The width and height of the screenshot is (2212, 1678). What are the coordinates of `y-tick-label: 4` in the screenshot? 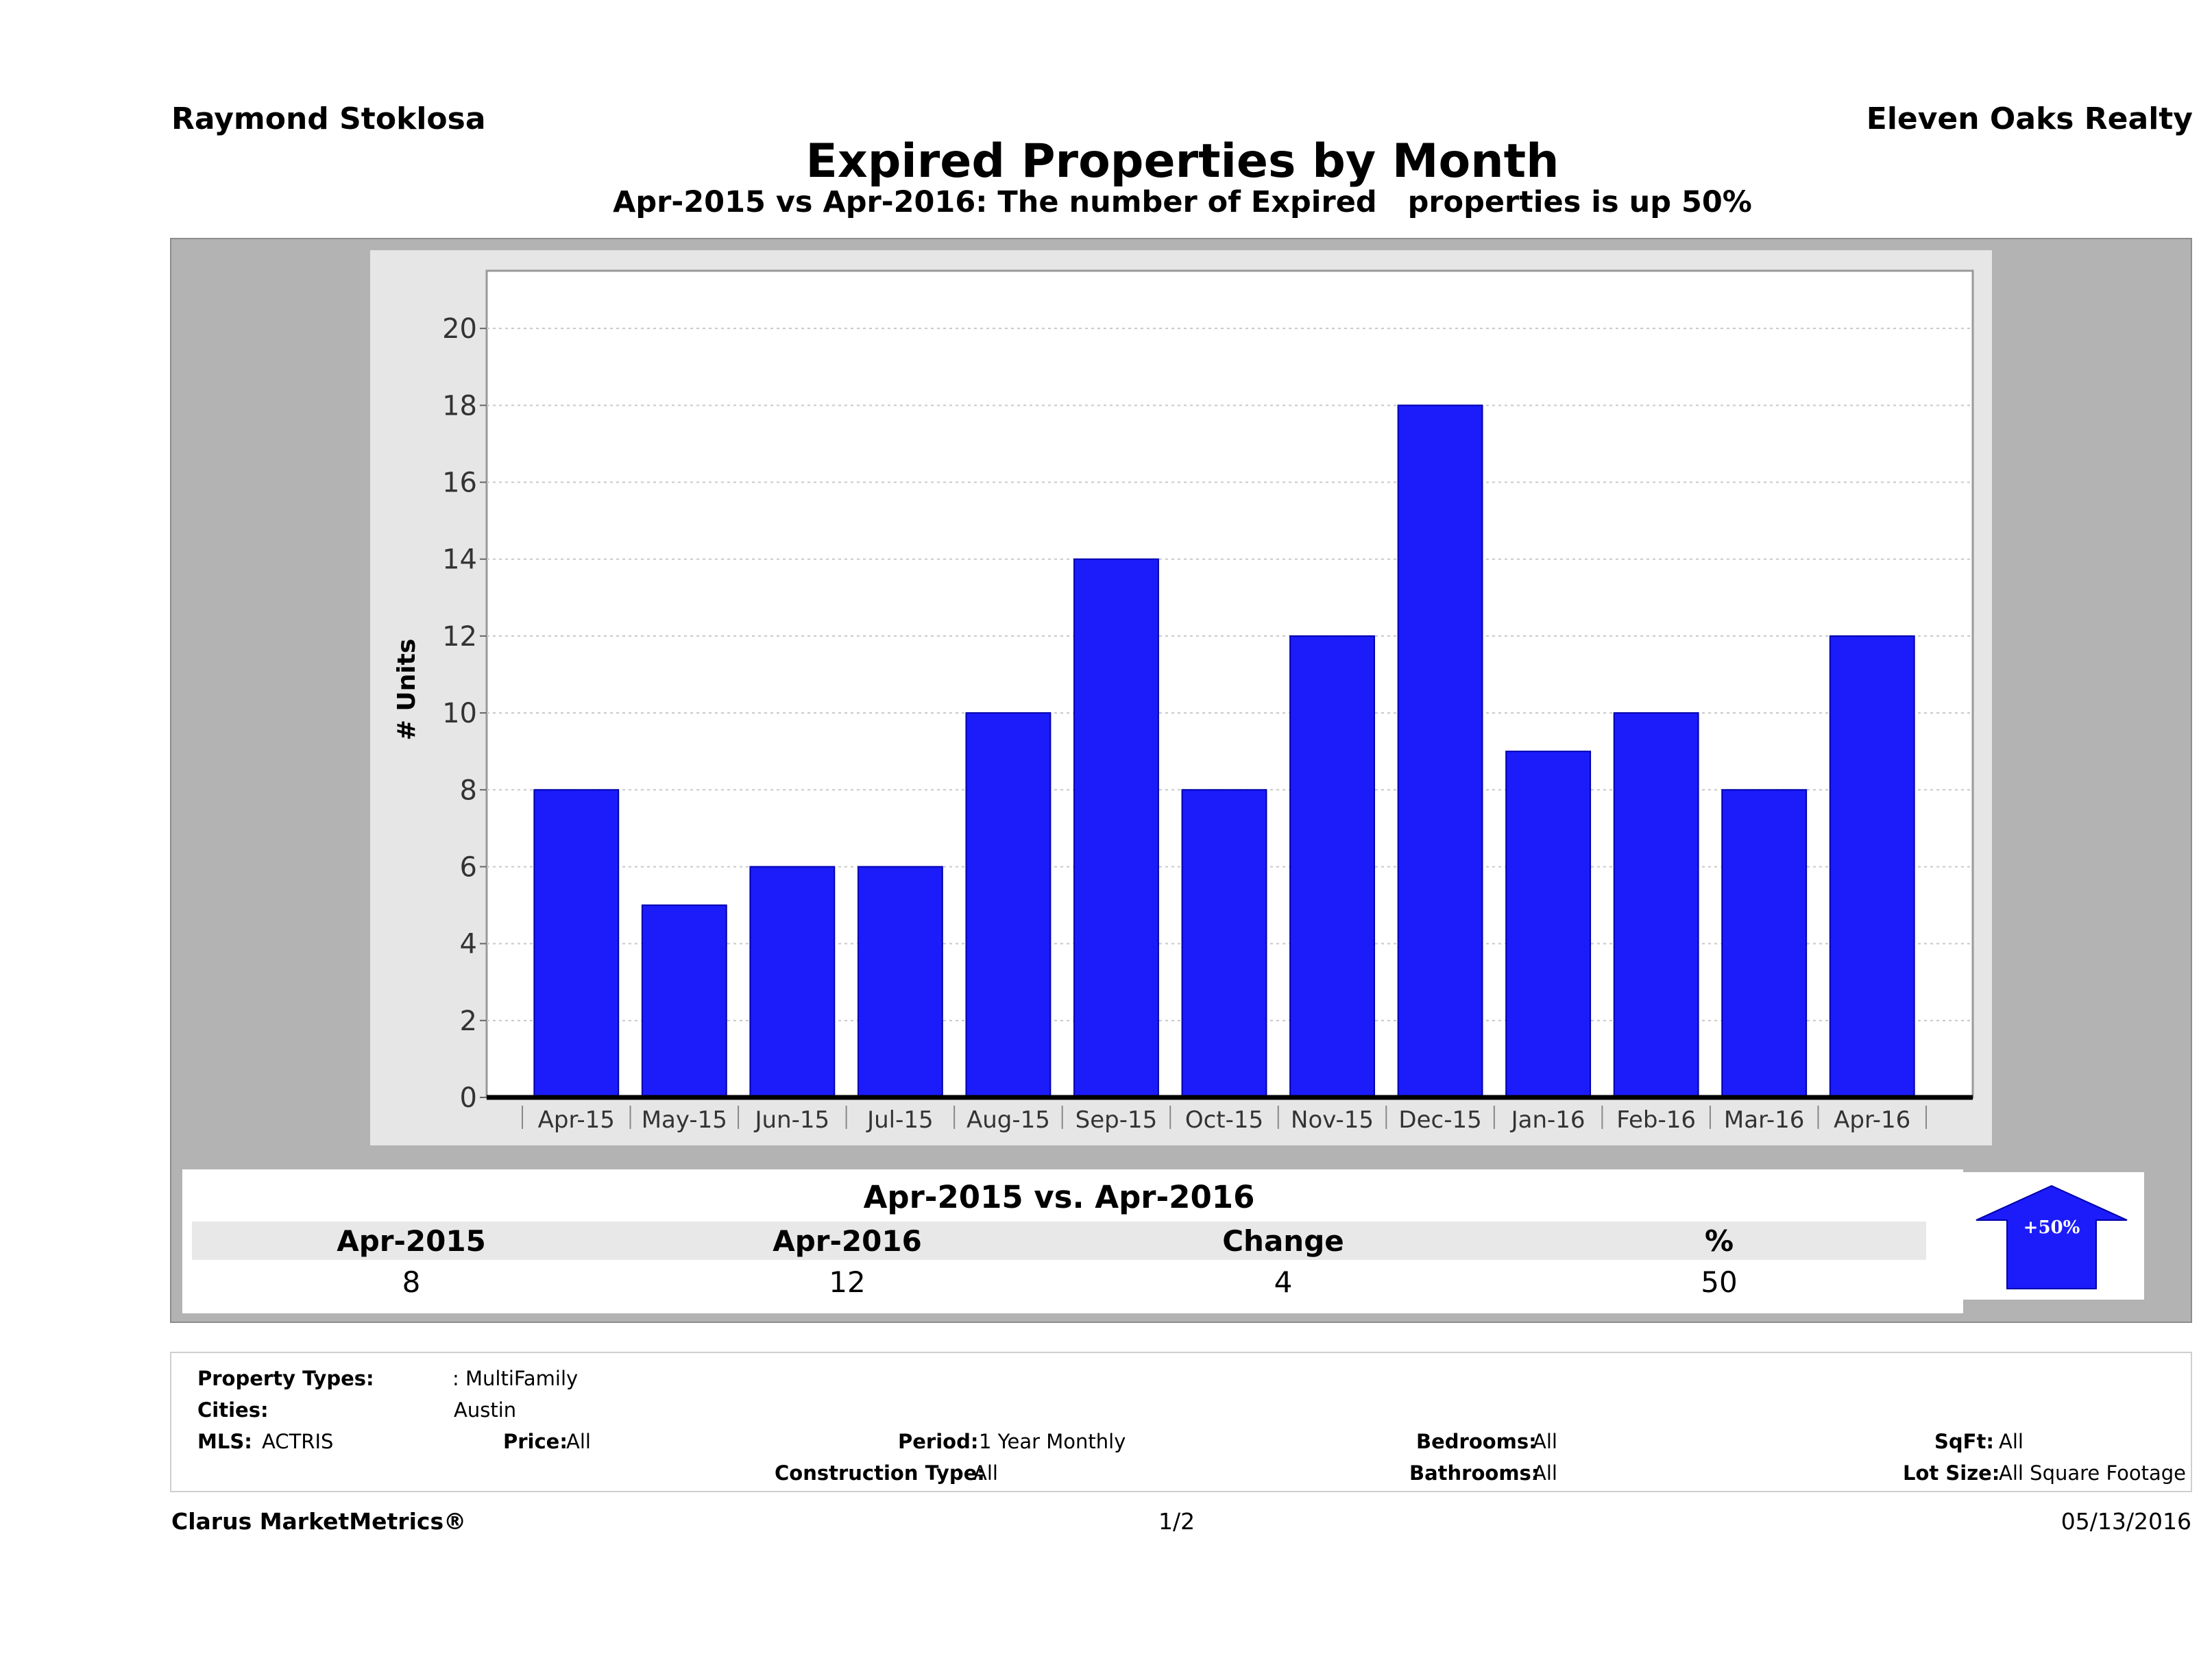 It's located at (469, 945).